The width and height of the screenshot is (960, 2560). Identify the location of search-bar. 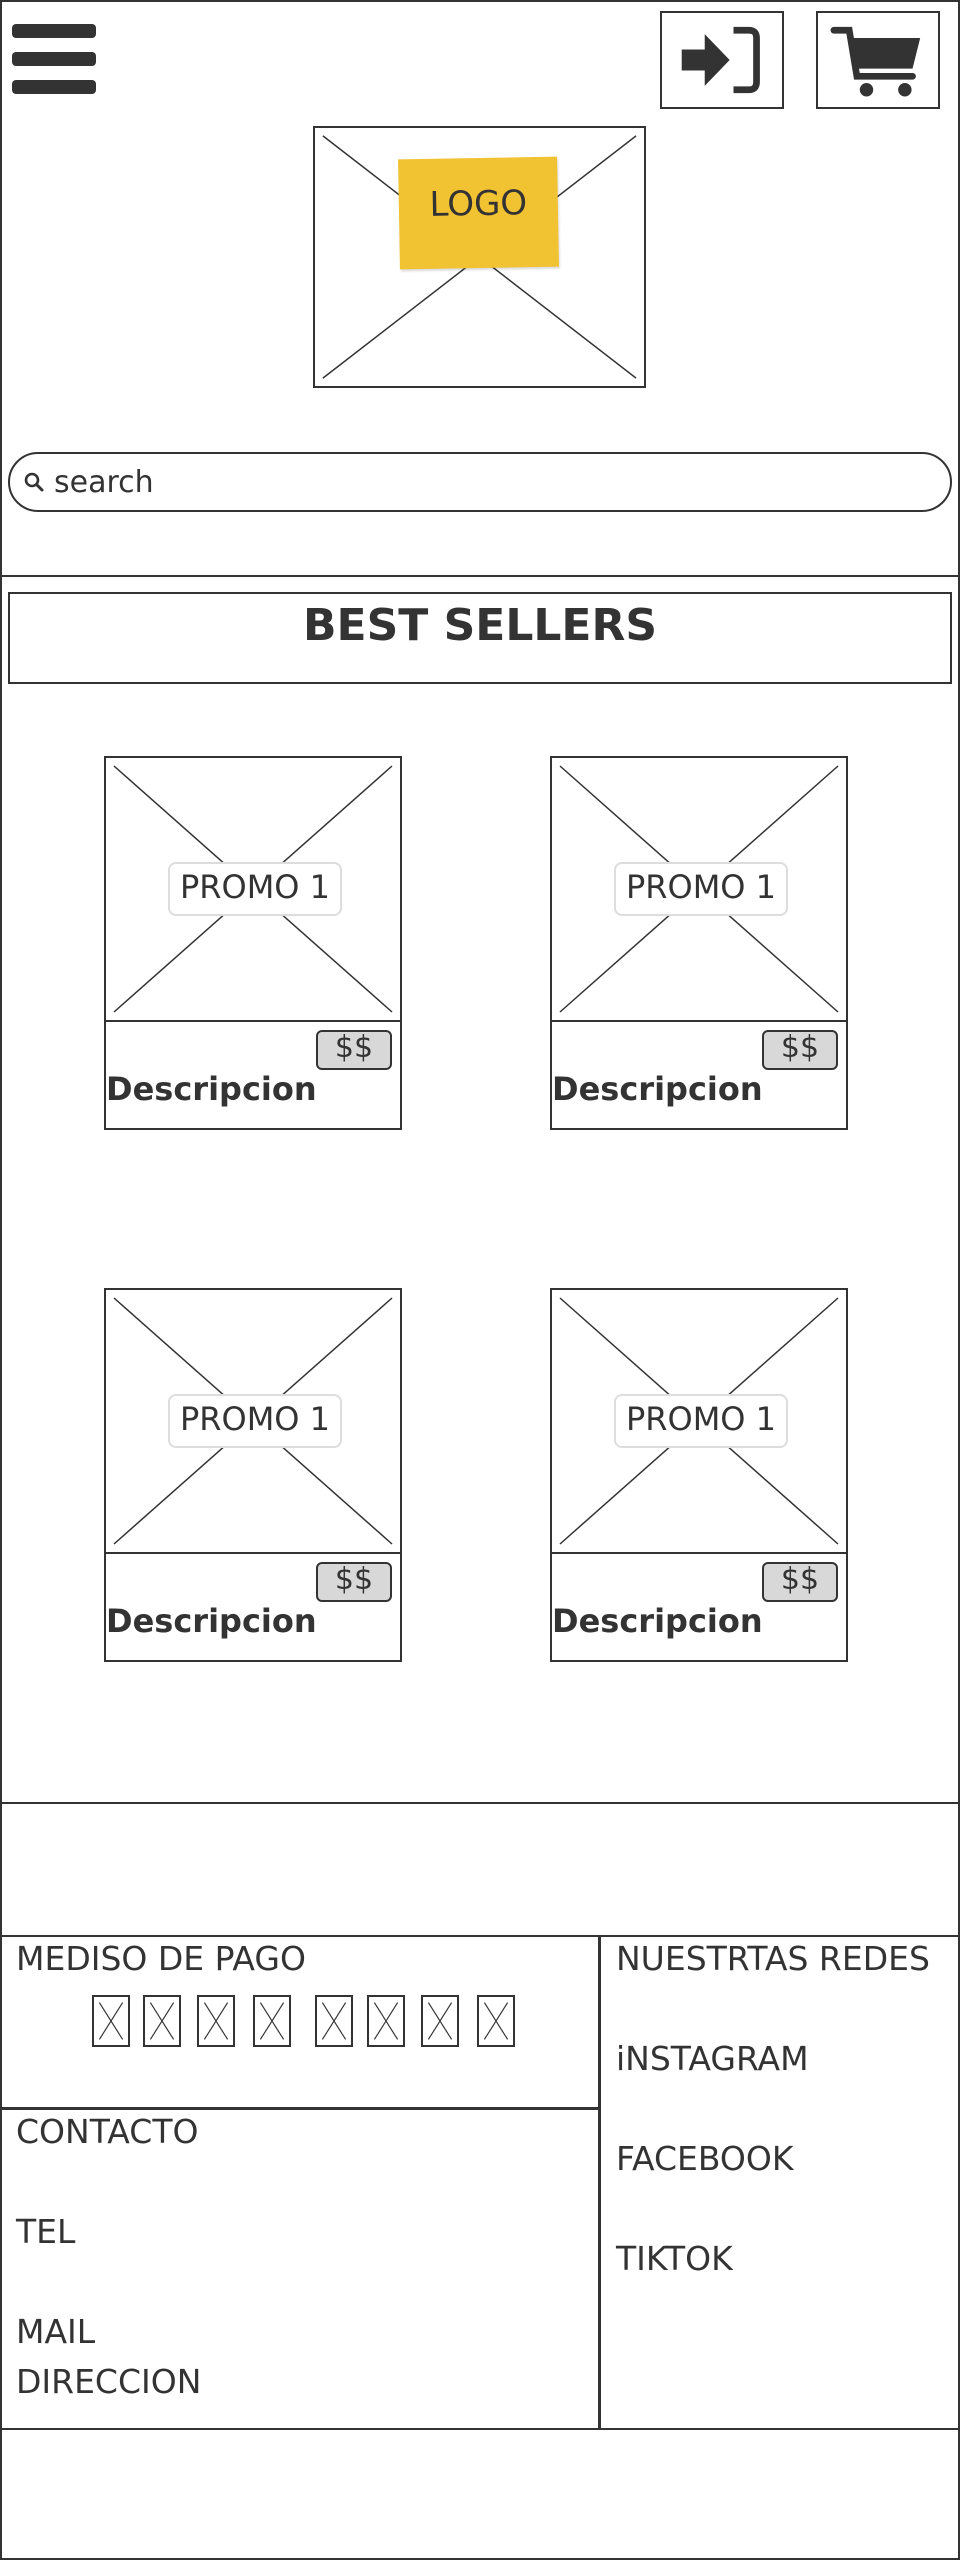
(480, 482).